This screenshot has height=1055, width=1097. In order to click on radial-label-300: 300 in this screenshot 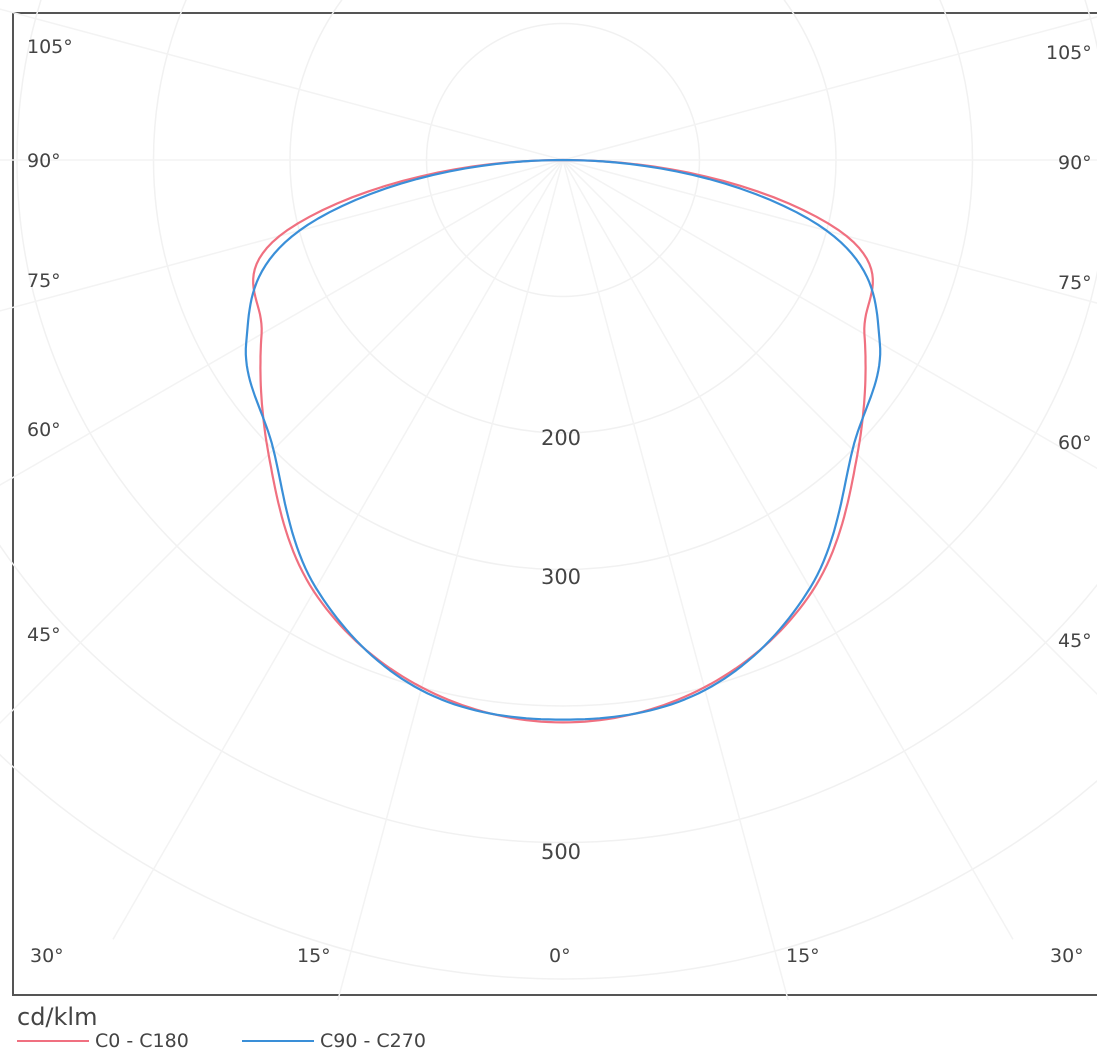, I will do `click(561, 577)`.